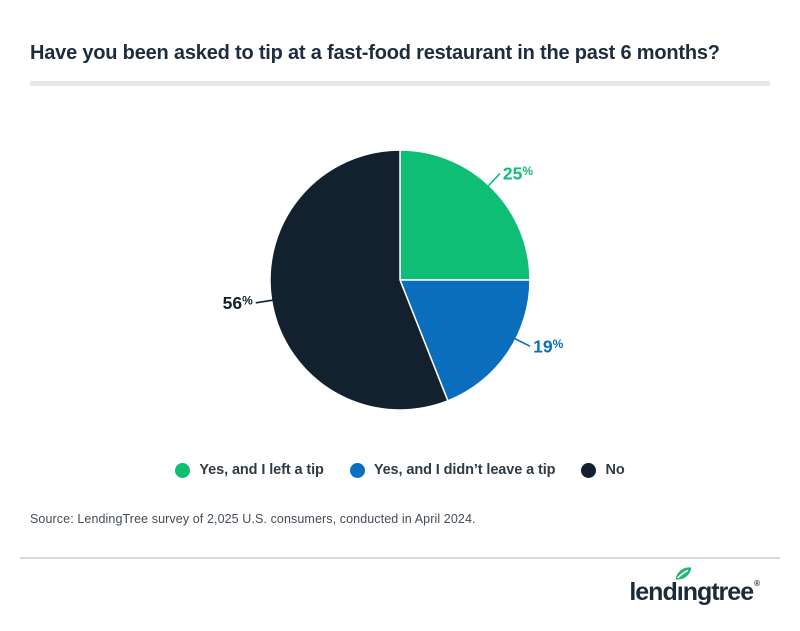 The width and height of the screenshot is (800, 631). I want to click on footer-divider, so click(400, 558).